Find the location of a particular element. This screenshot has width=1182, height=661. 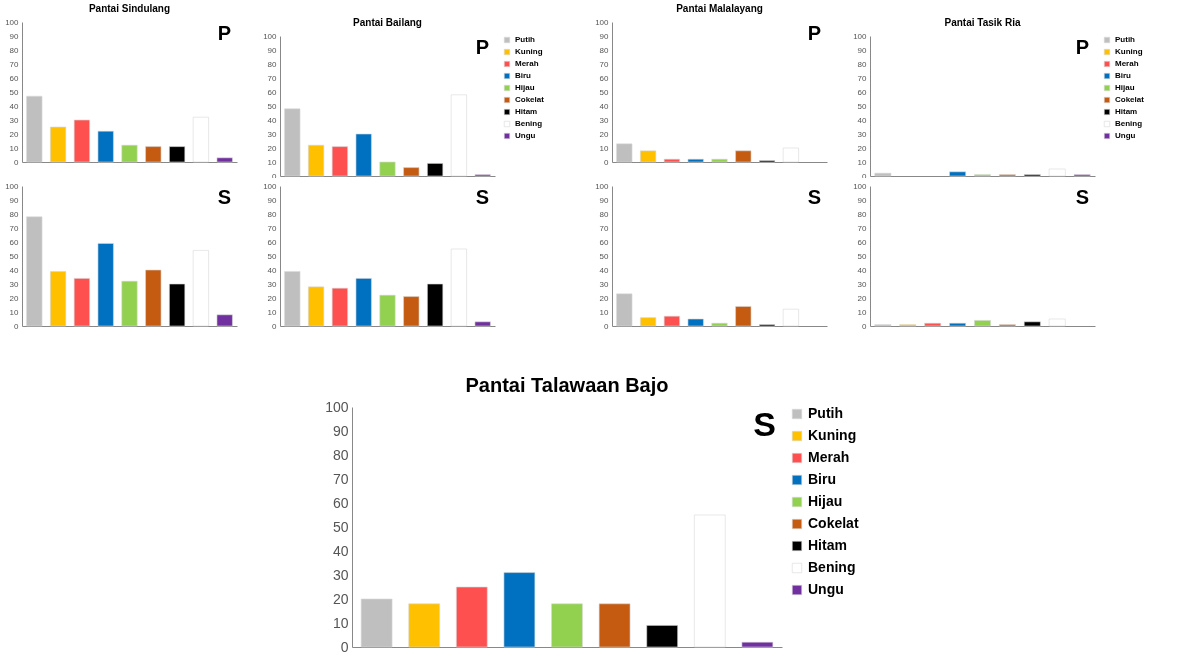

chart-title: Pantai Talawaan Bajo is located at coordinates (567, 385).